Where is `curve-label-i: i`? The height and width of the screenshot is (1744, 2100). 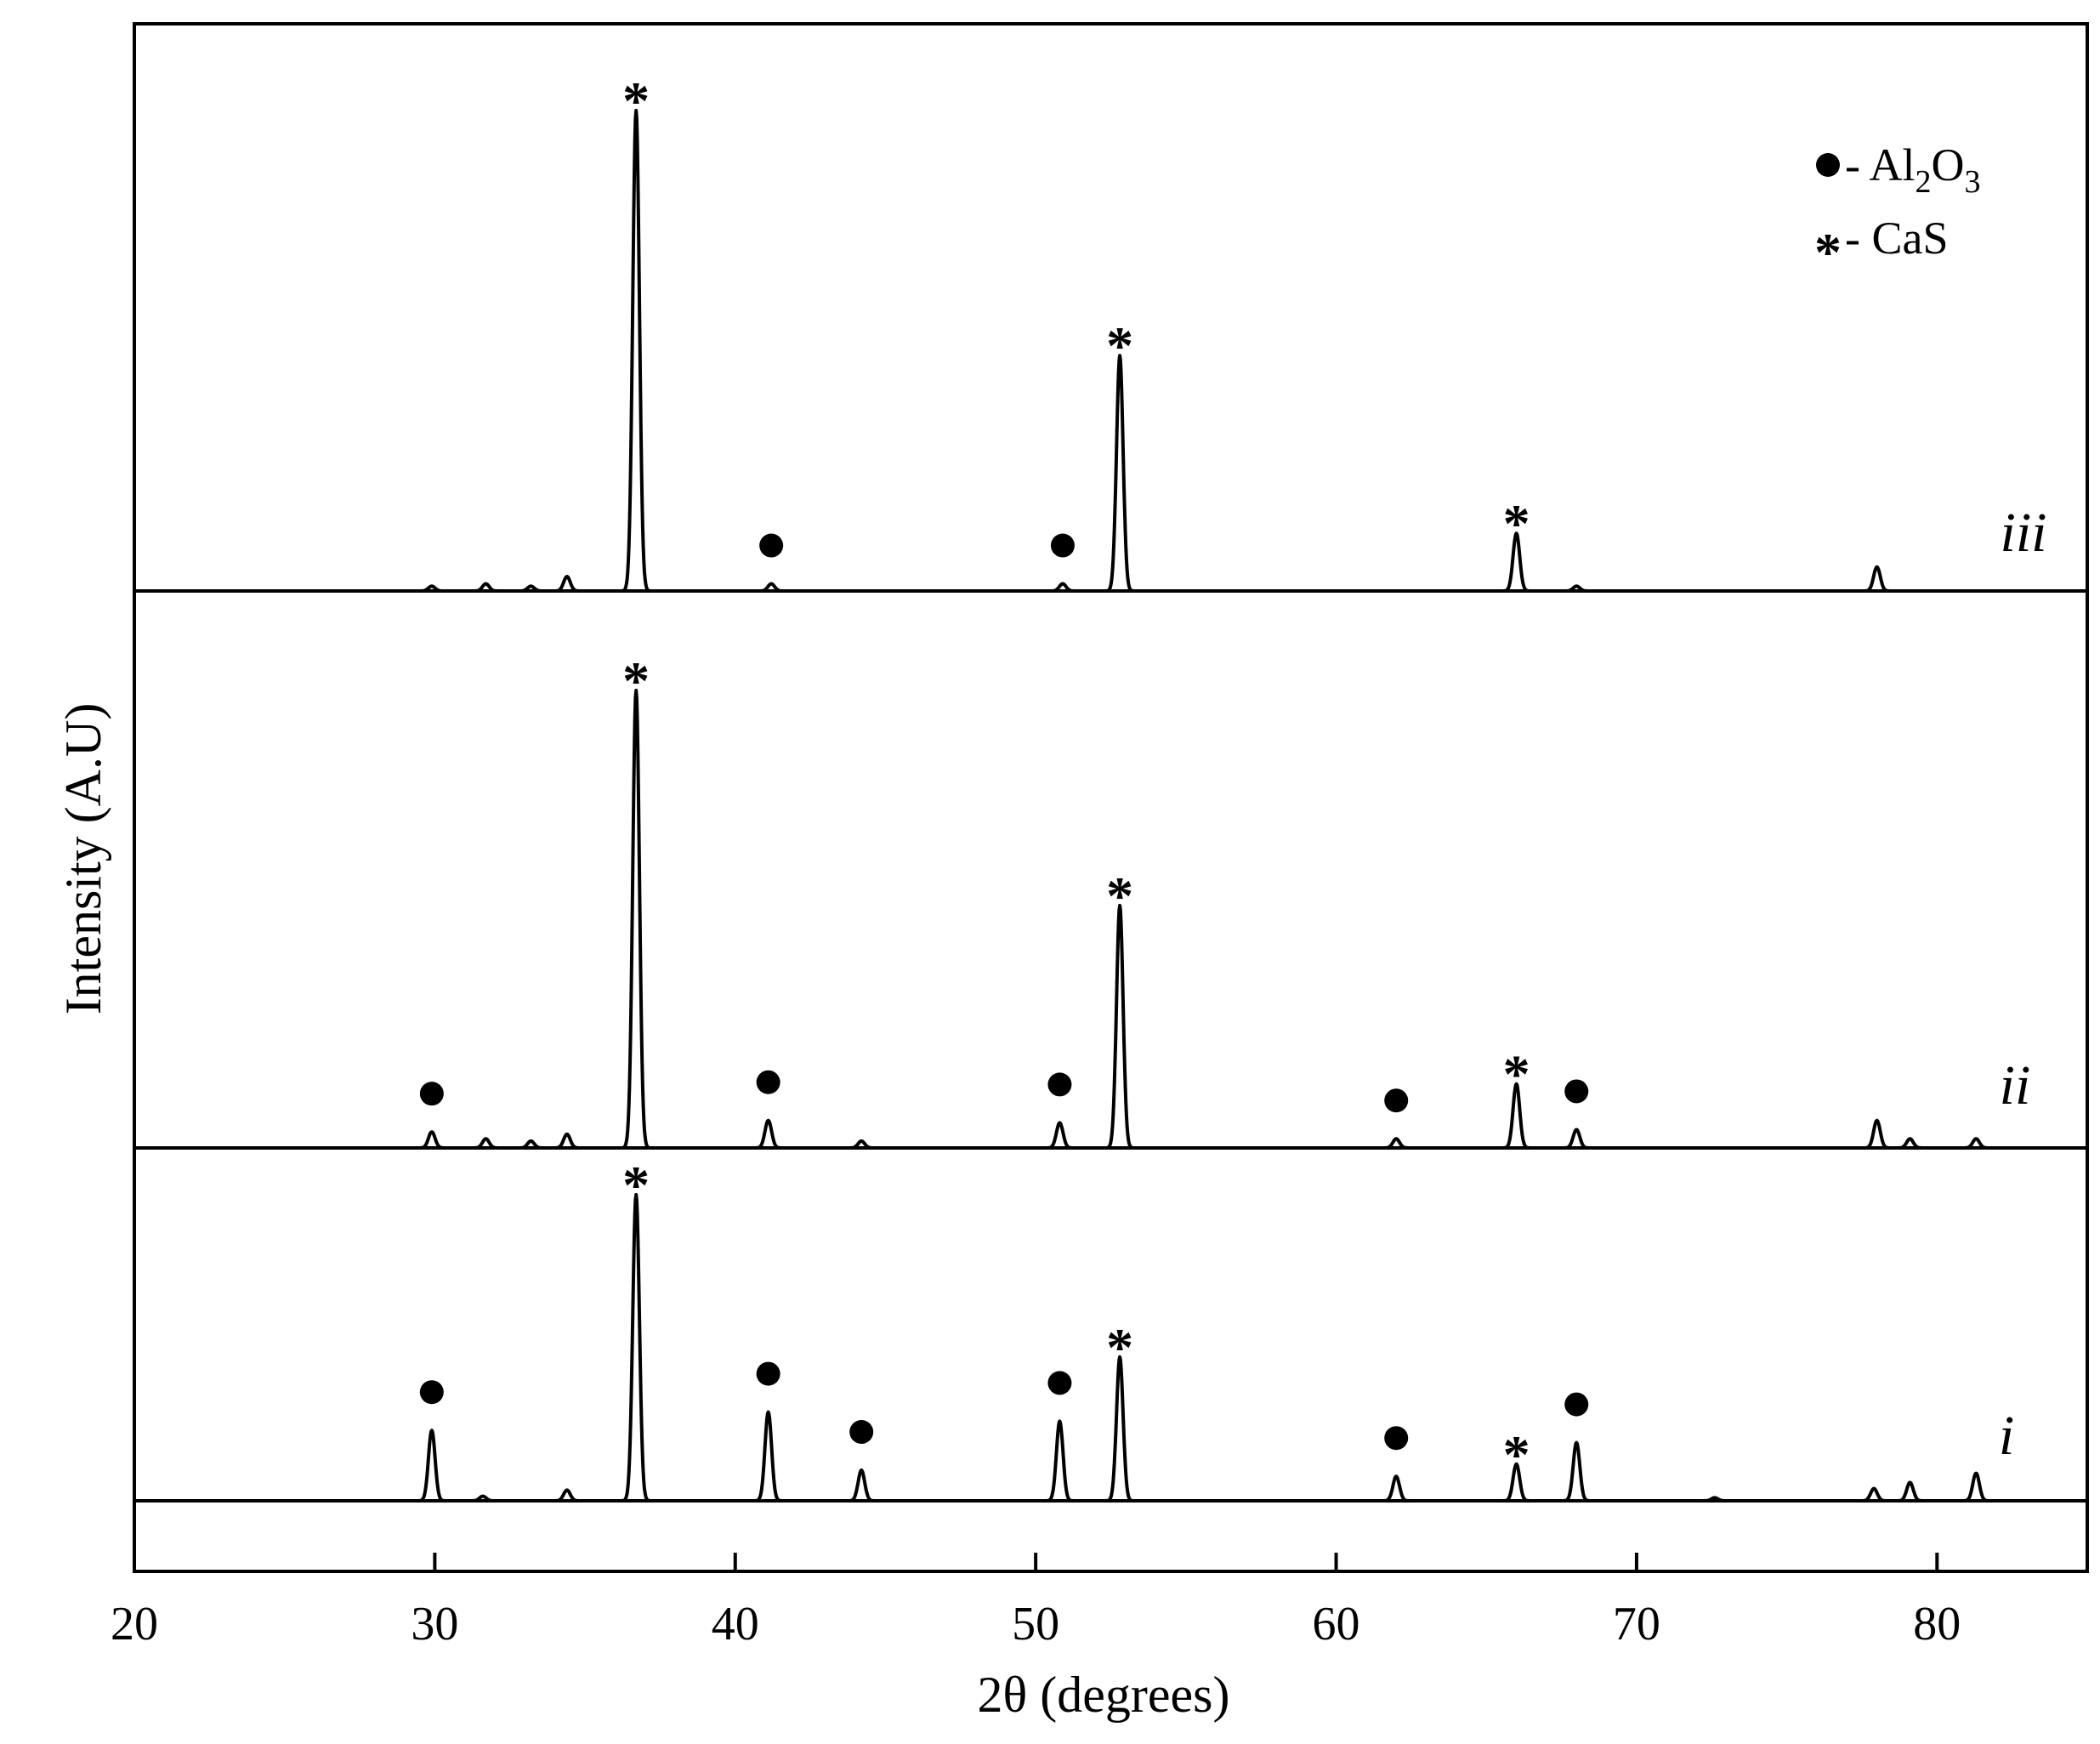 curve-label-i: i is located at coordinates (2007, 1436).